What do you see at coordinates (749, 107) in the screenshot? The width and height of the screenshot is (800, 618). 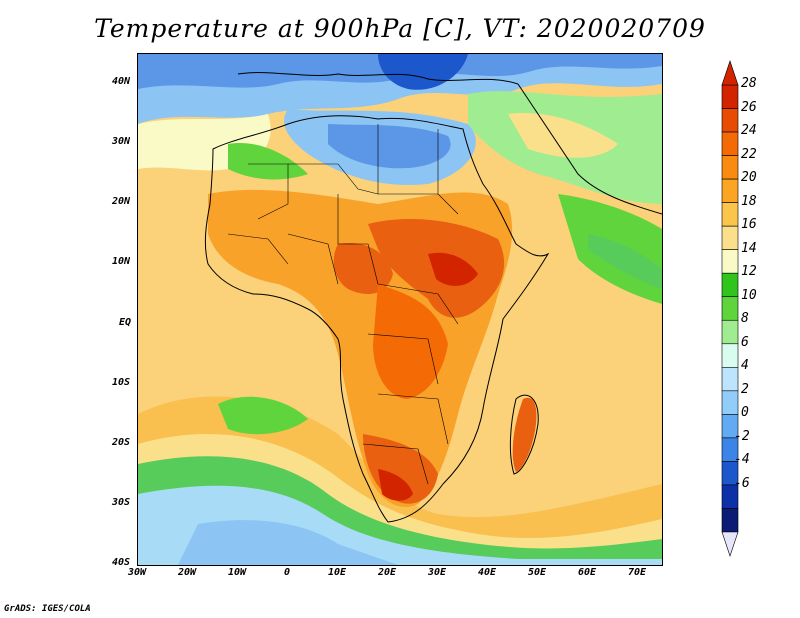 I see `colorbar-level-label: 26` at bounding box center [749, 107].